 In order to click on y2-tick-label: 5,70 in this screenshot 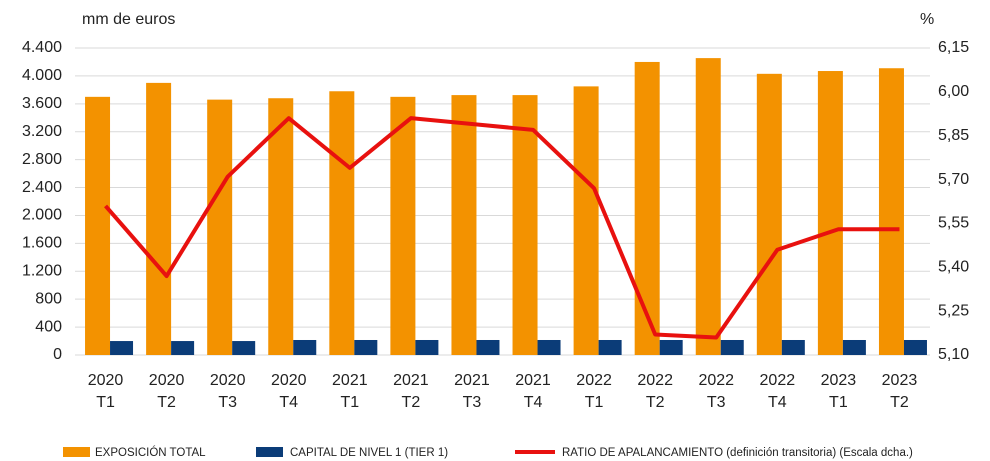, I will do `click(953, 179)`.